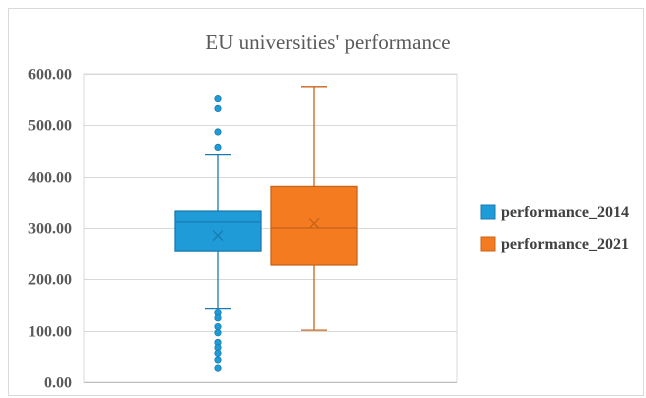 Image resolution: width=646 pixels, height=398 pixels. I want to click on box-performance-2021, so click(314, 208).